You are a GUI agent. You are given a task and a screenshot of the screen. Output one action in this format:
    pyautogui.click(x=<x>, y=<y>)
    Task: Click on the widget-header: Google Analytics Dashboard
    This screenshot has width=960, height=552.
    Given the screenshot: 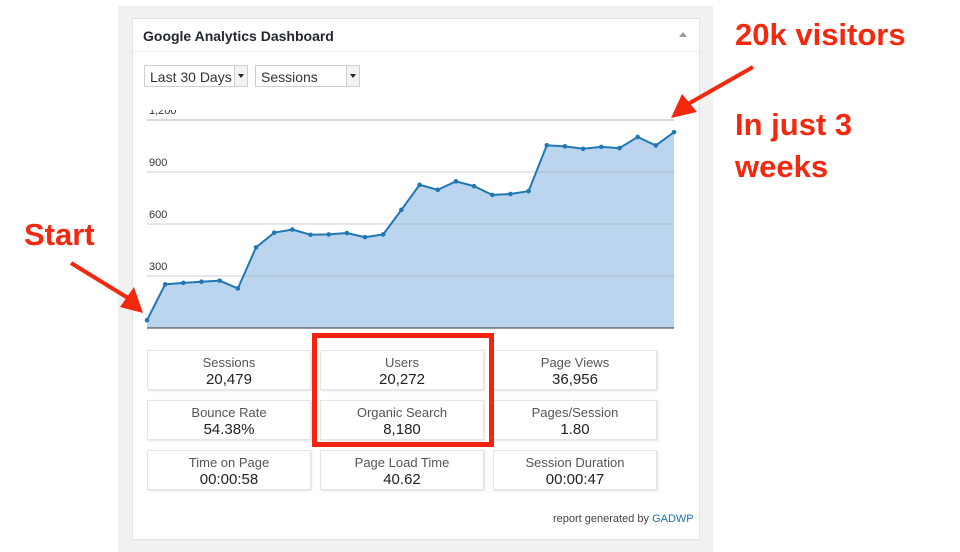 What is the action you would take?
    pyautogui.click(x=416, y=35)
    